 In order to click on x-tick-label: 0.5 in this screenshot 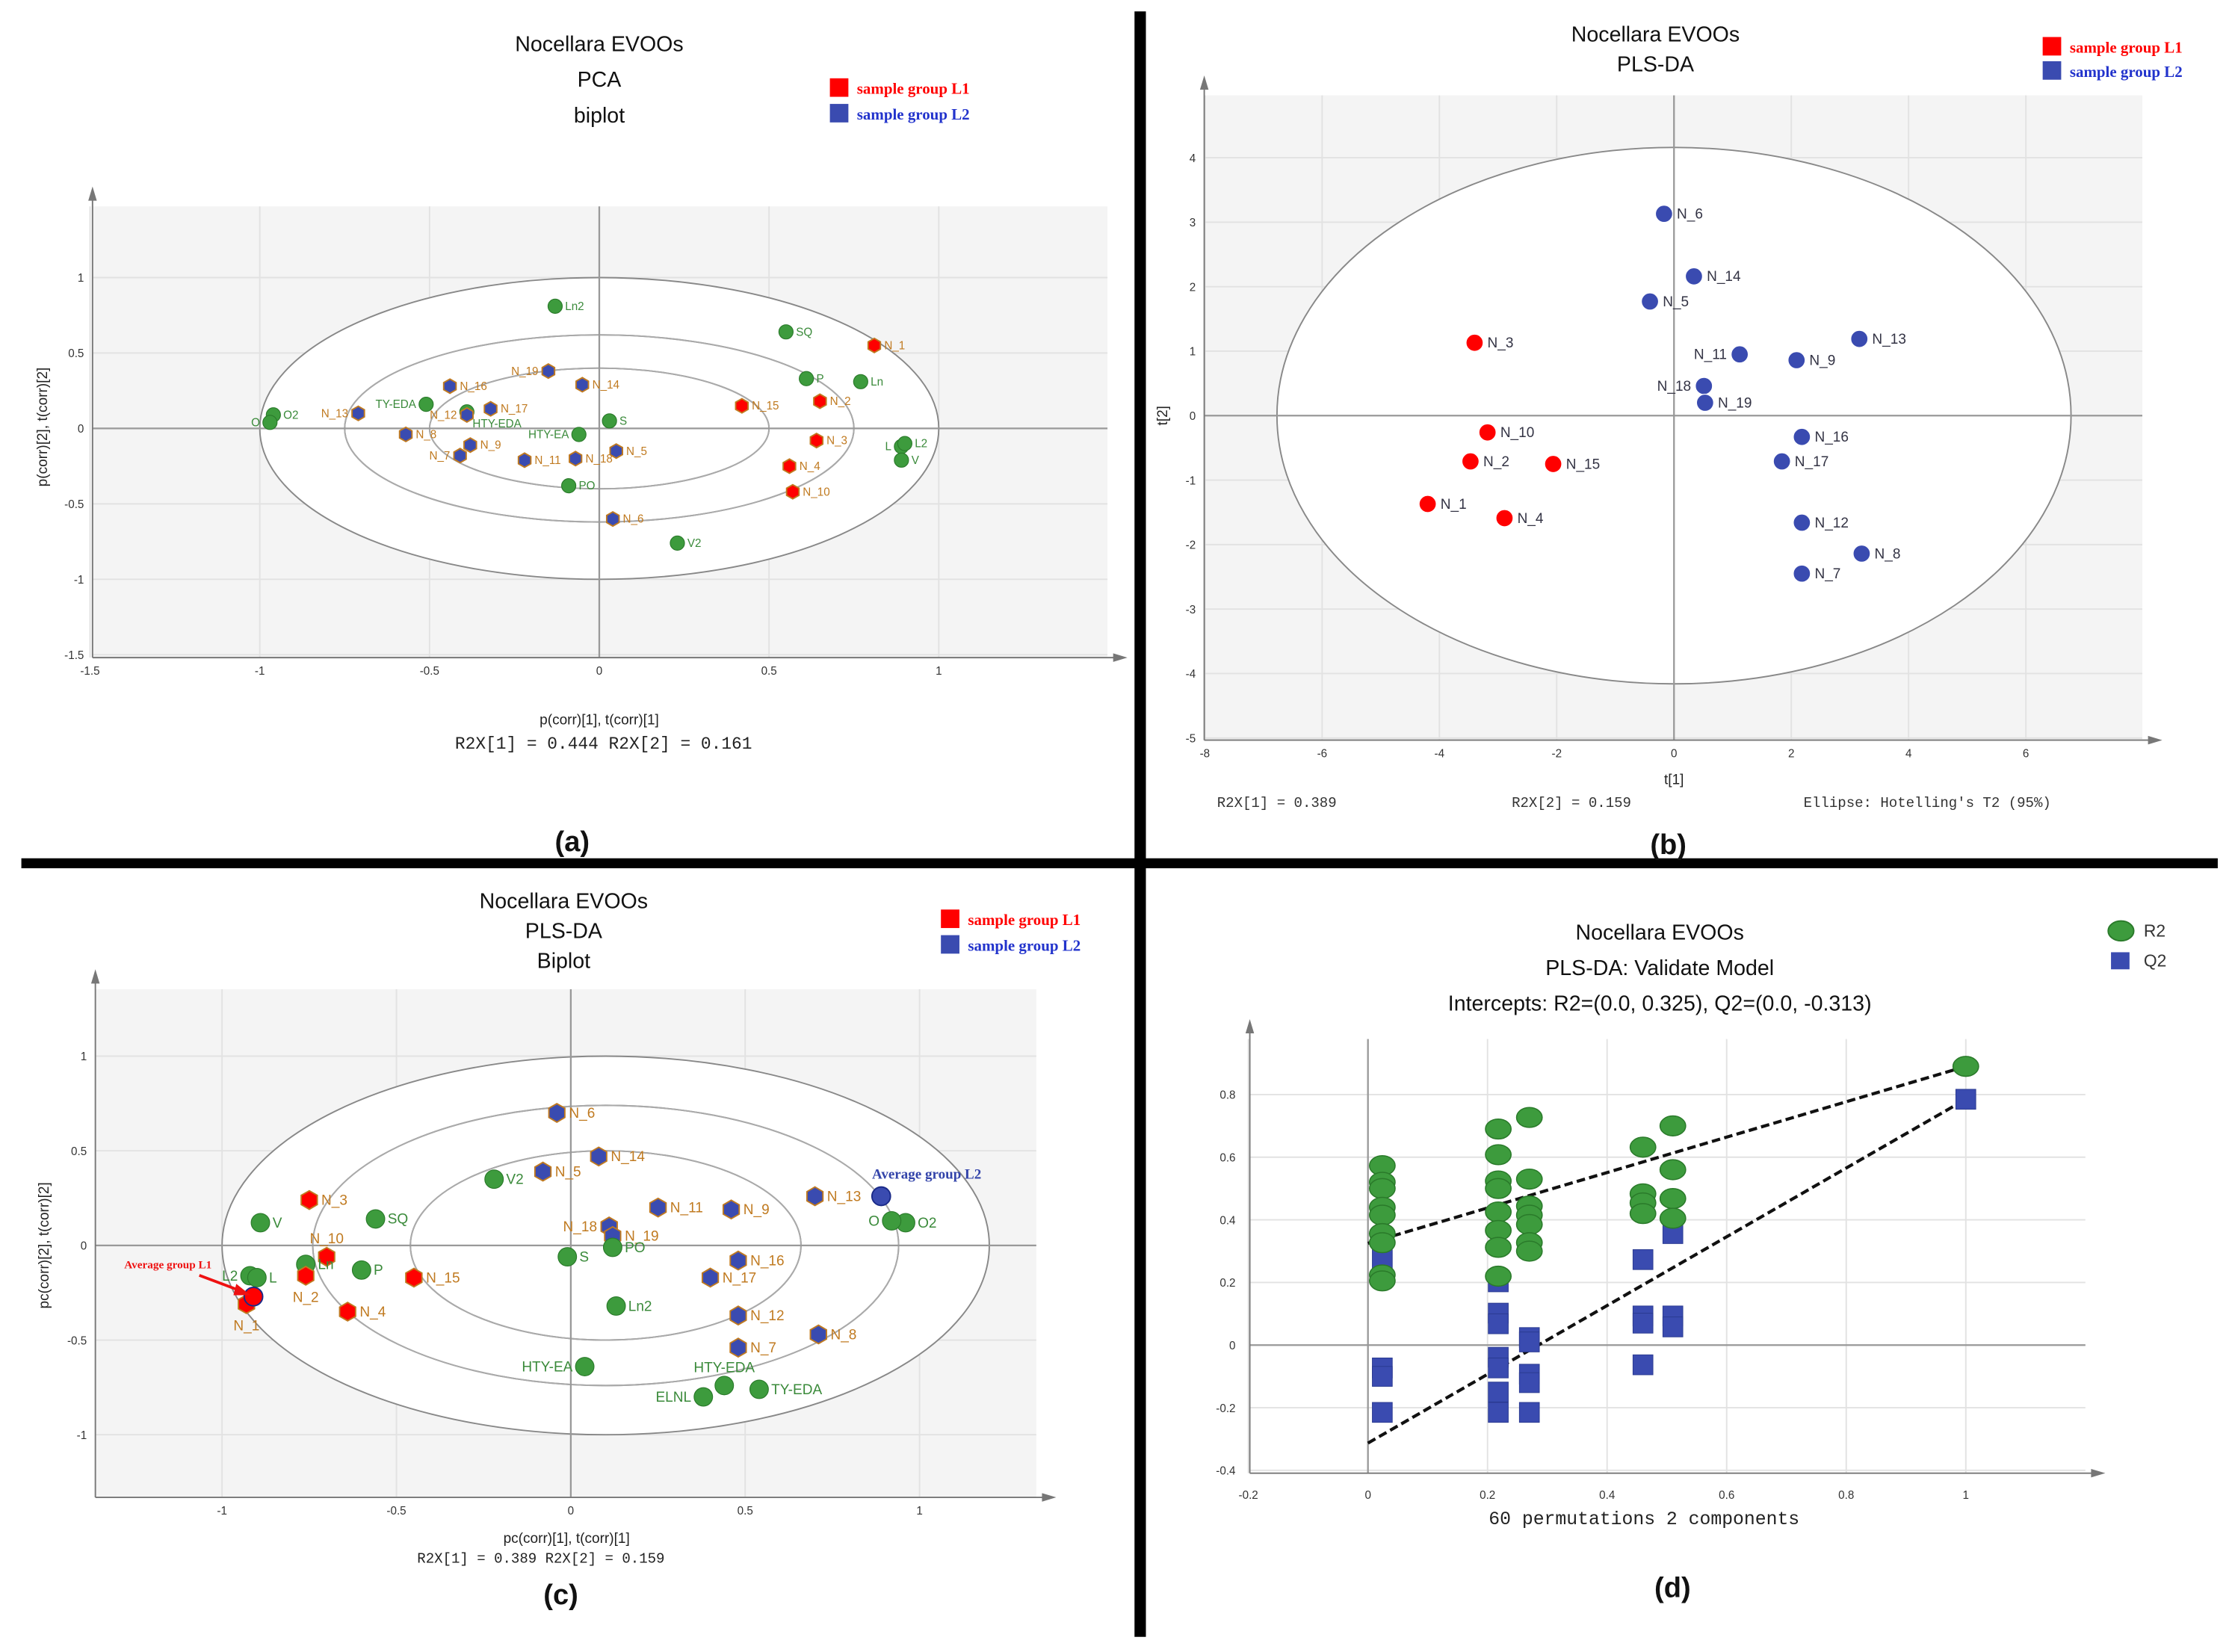, I will do `click(745, 1511)`.